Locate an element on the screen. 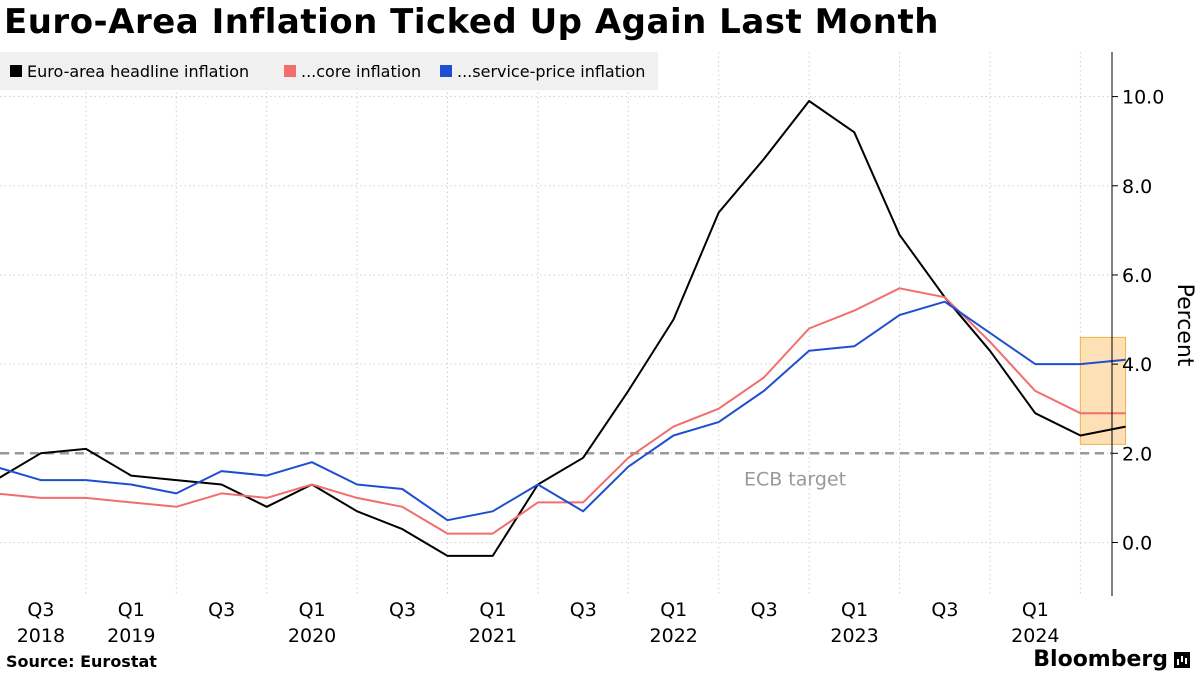  legend-label: ...service-price inflation is located at coordinates (551, 71).